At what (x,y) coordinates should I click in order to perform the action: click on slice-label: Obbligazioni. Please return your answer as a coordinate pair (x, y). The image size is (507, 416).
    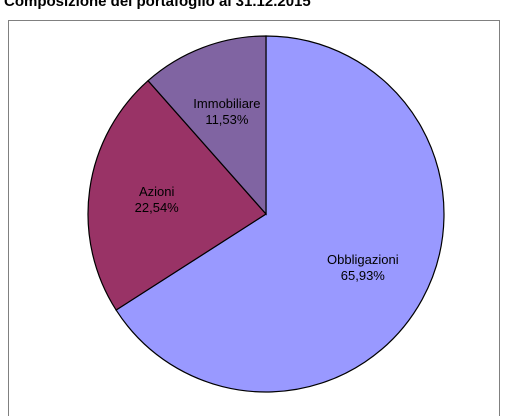
    Looking at the image, I should click on (363, 259).